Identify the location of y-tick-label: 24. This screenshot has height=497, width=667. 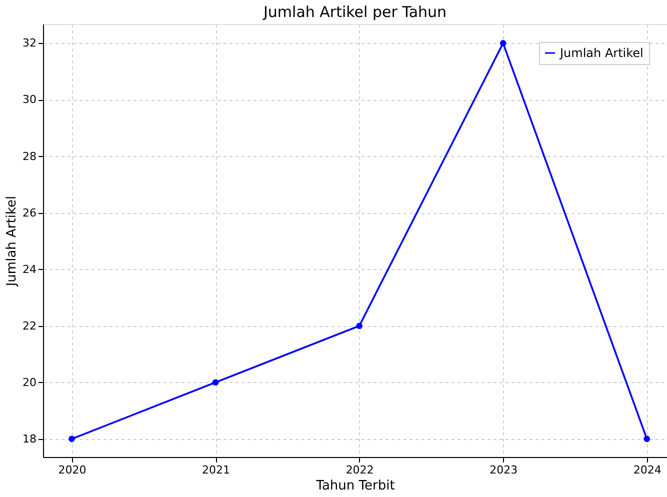
(29, 269).